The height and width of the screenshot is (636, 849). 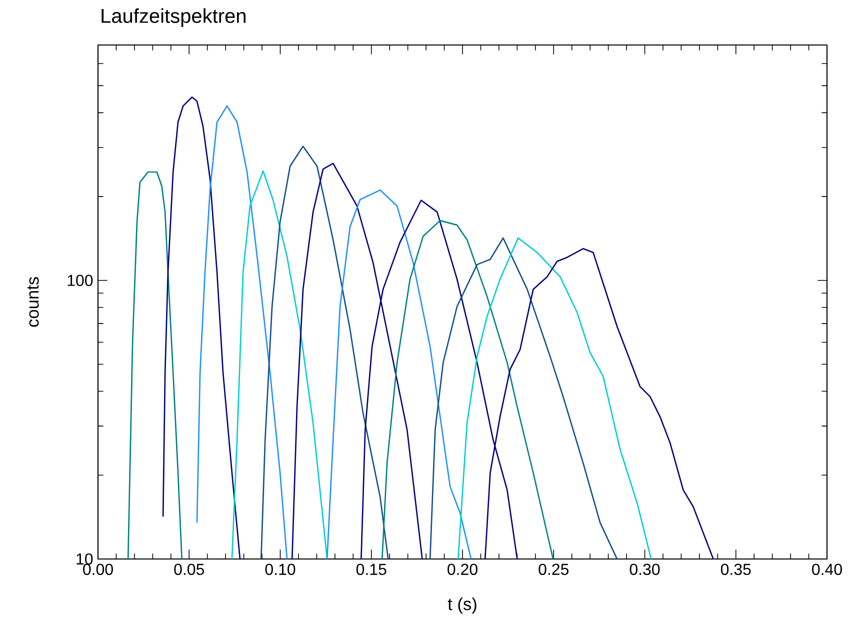 What do you see at coordinates (80, 280) in the screenshot?
I see `y-tick-label: 100` at bounding box center [80, 280].